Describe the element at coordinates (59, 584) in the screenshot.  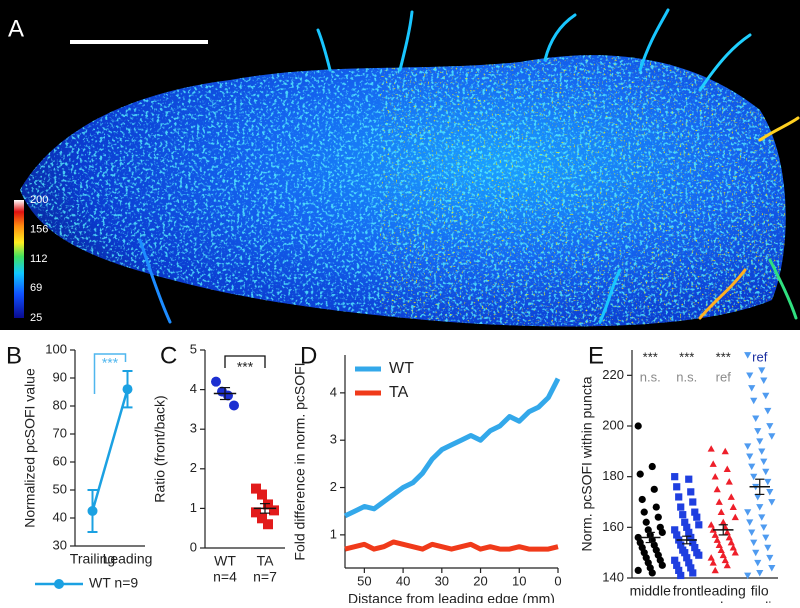
I see `legend-swatch` at that location.